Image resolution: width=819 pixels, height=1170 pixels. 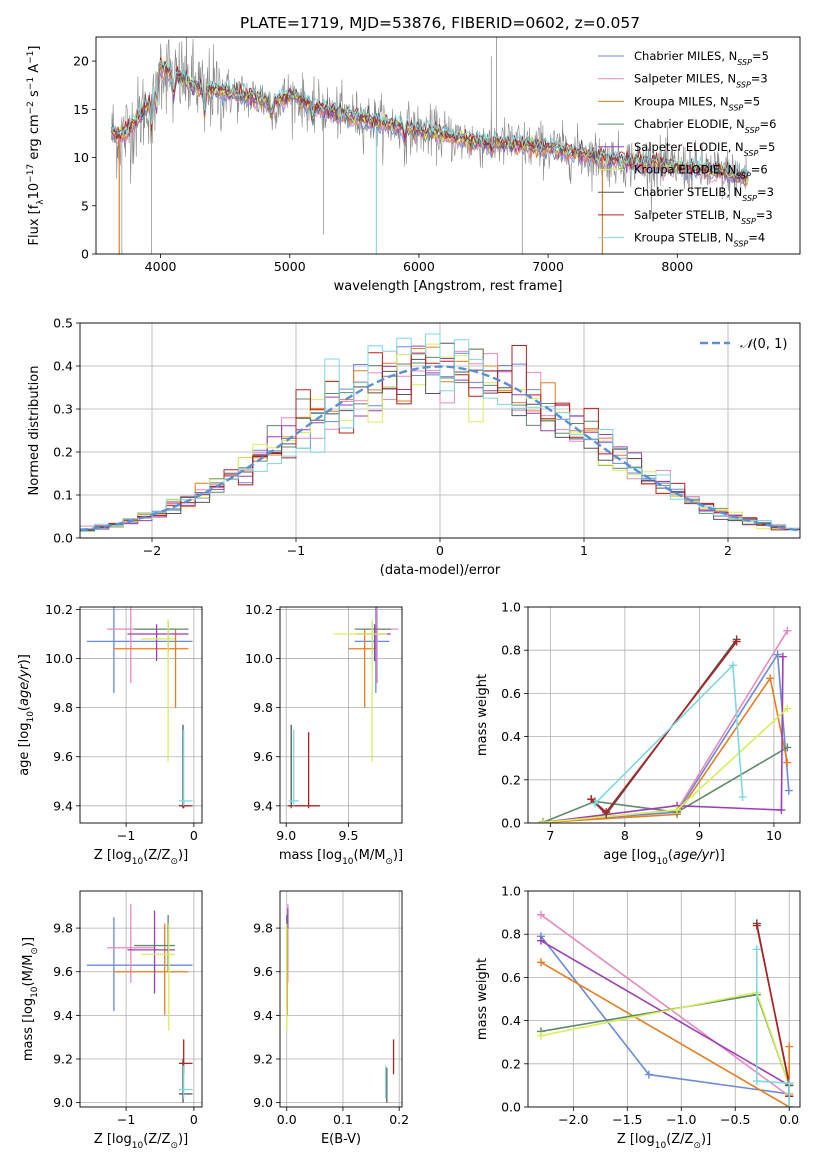 What do you see at coordinates (349, 835) in the screenshot?
I see `x-tick-label: 9.5` at bounding box center [349, 835].